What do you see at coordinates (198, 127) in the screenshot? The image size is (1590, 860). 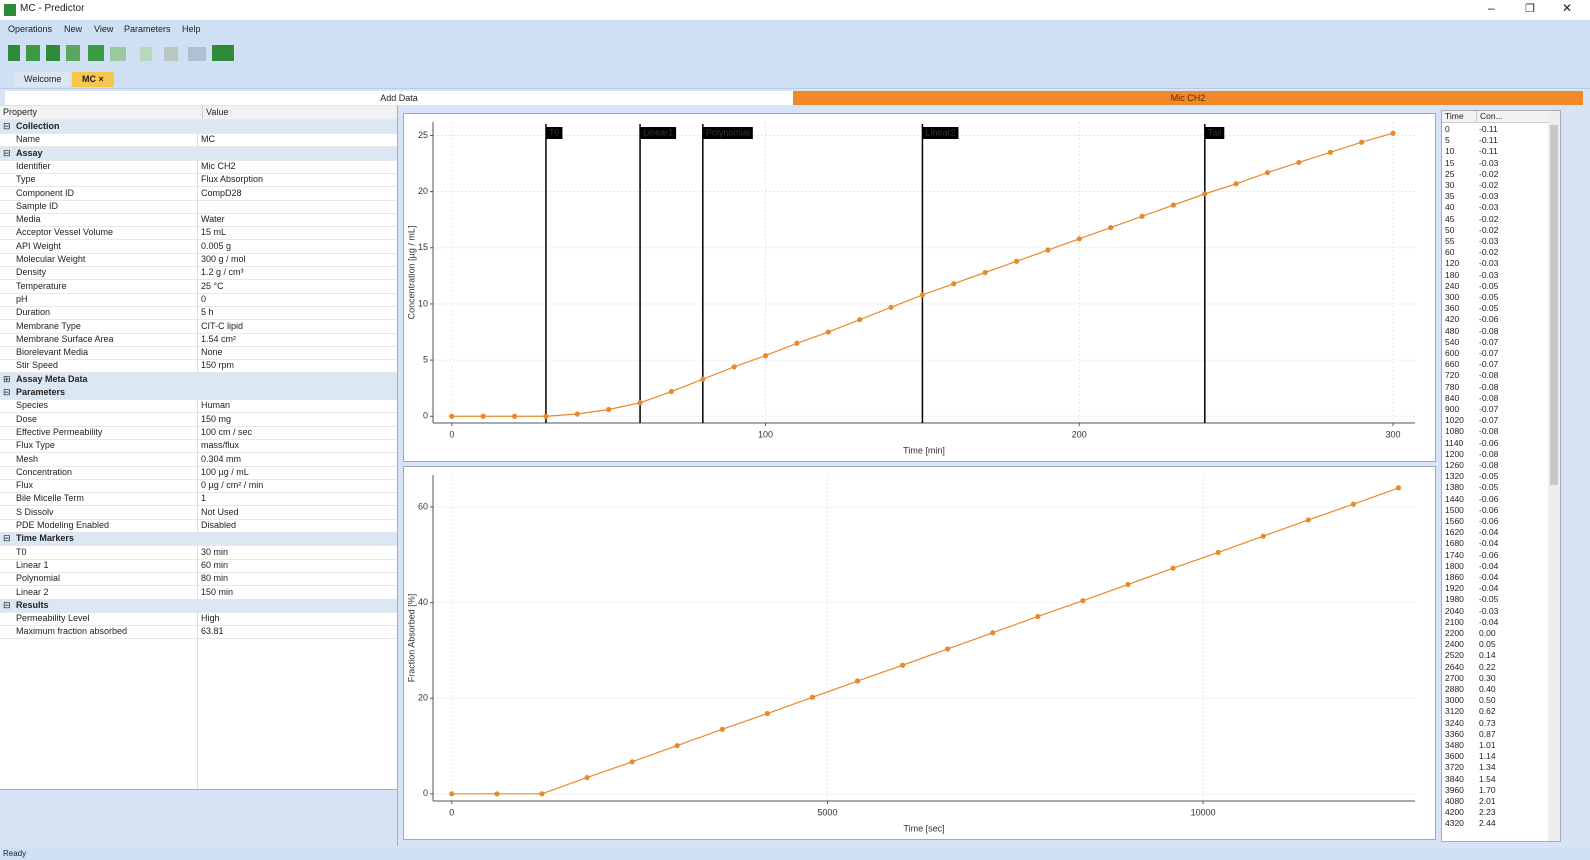 I see `section-row: ⊟ Collection` at bounding box center [198, 127].